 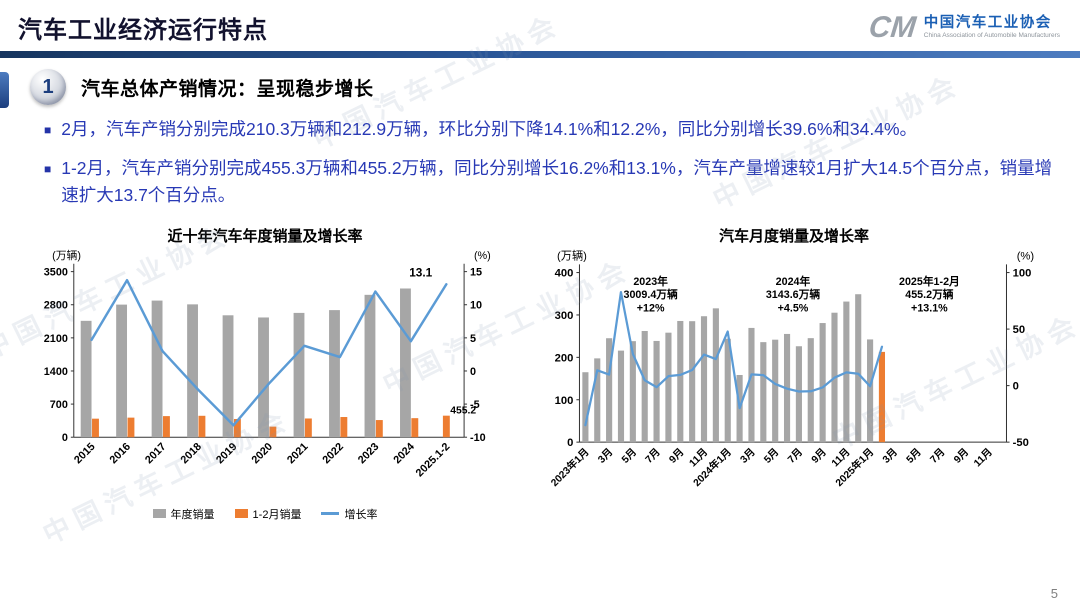 What do you see at coordinates (892, 27) in the screenshot?
I see `caam-logo-mark: CM` at bounding box center [892, 27].